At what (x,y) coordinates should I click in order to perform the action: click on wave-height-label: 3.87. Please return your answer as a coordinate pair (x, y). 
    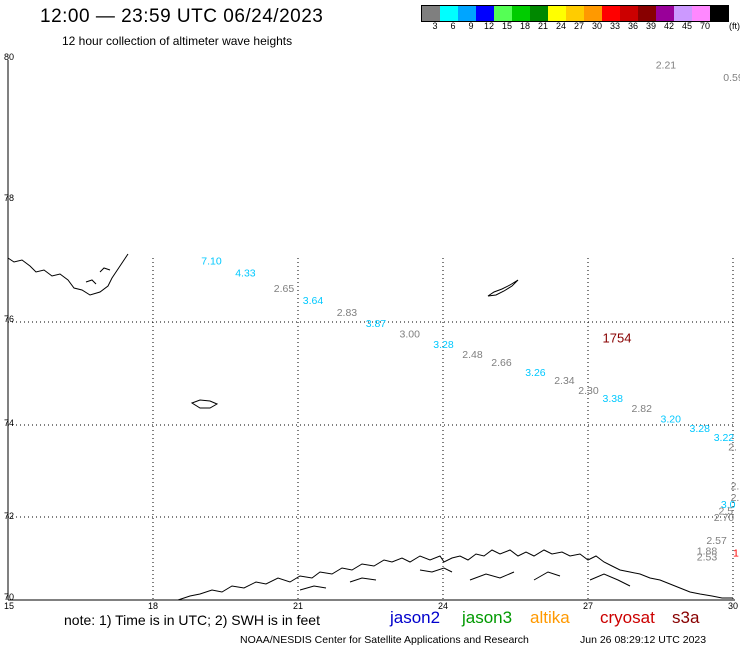
    Looking at the image, I should click on (376, 324).